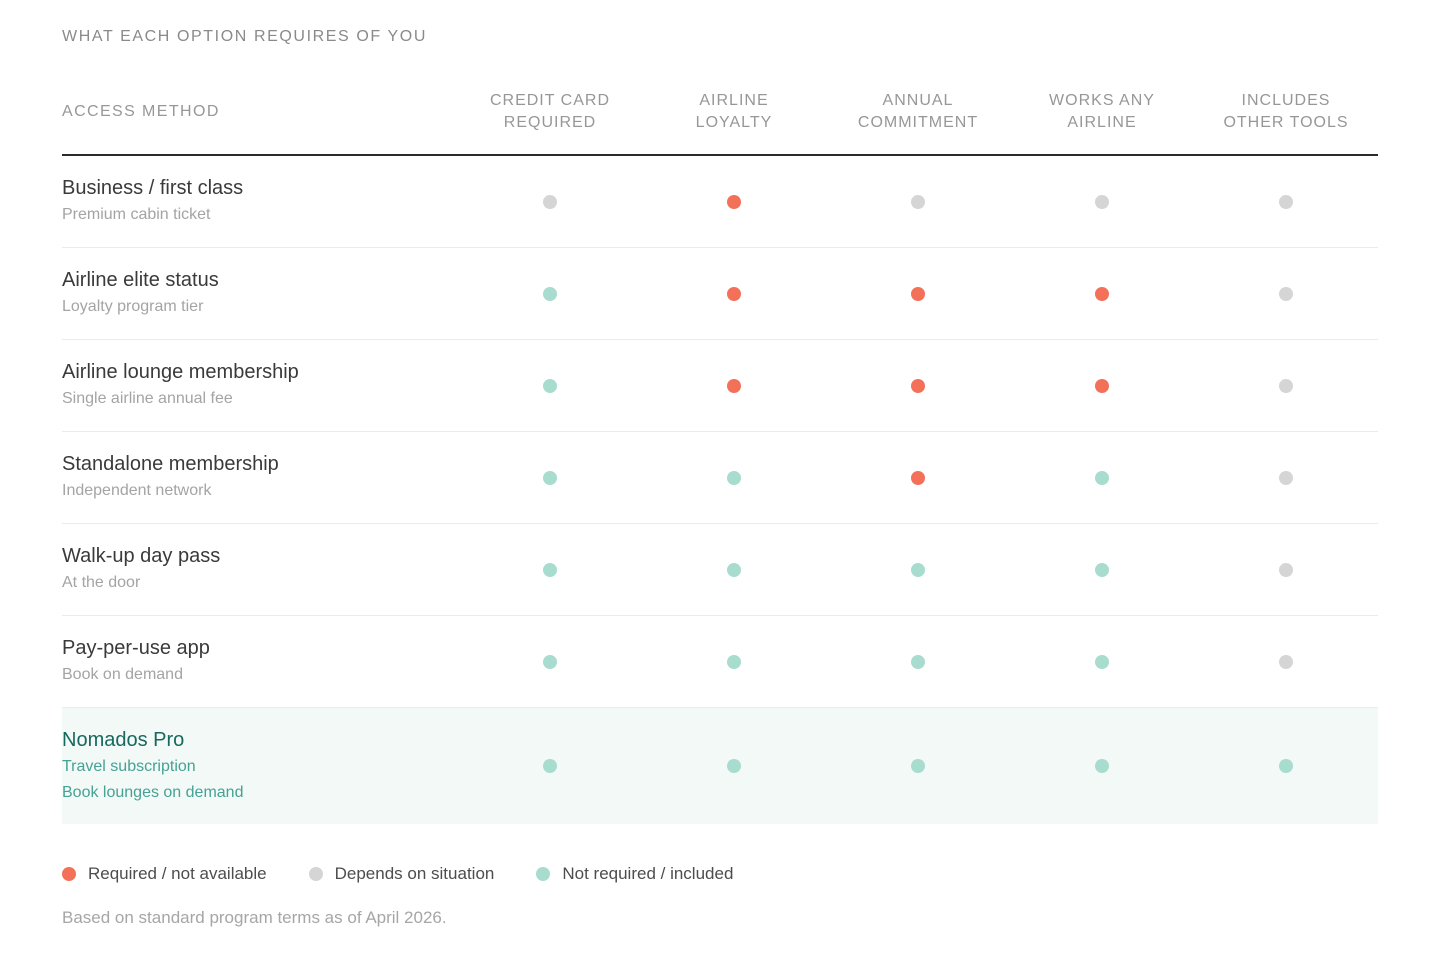 The height and width of the screenshot is (964, 1435). What do you see at coordinates (140, 280) in the screenshot?
I see `row-title: Airline elite status` at bounding box center [140, 280].